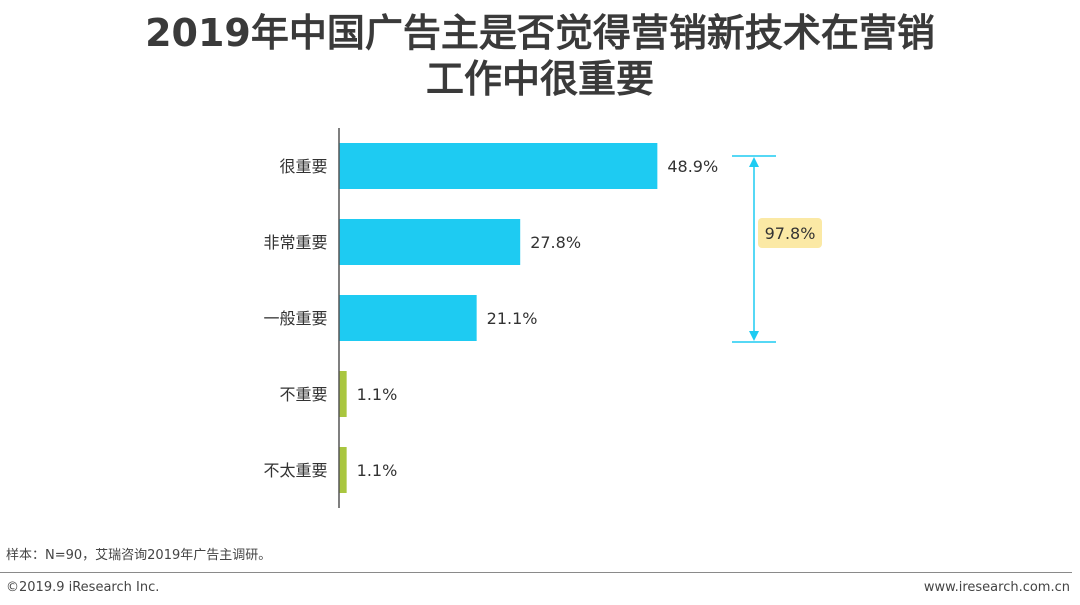  Describe the element at coordinates (536, 572) in the screenshot. I see `footer-divider` at that location.